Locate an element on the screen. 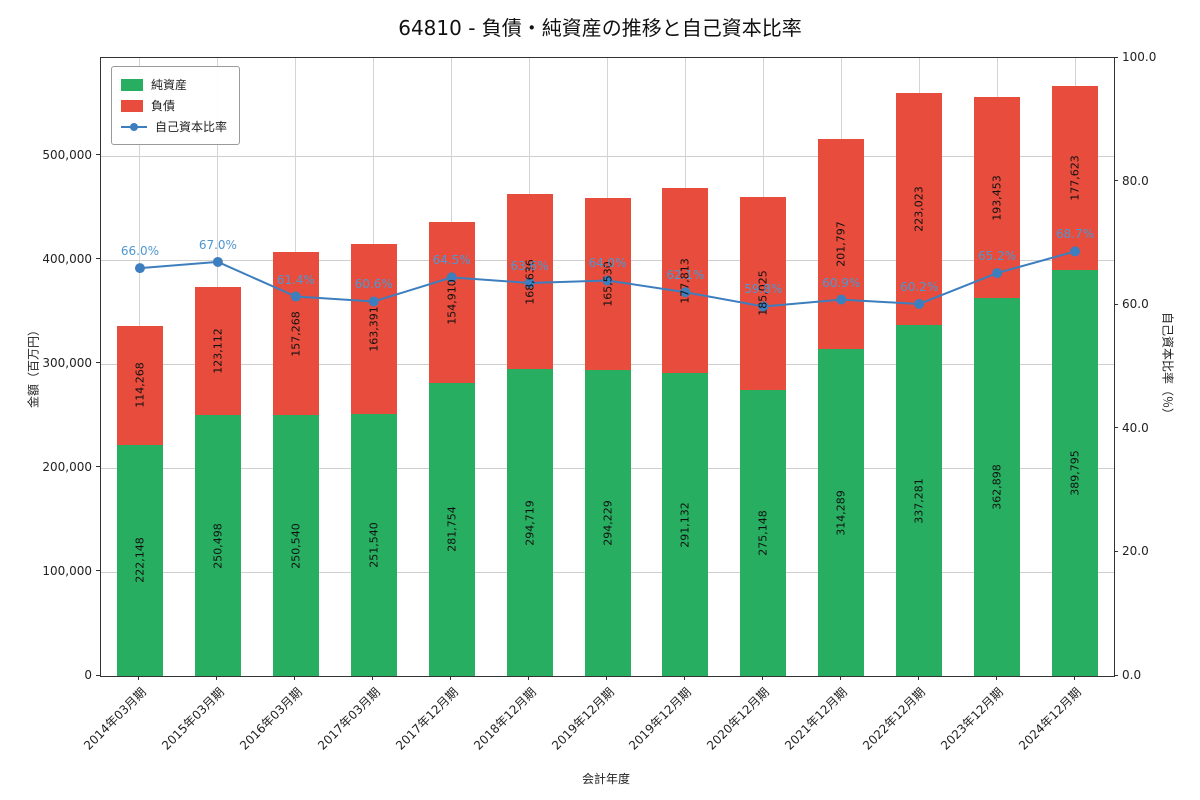 The height and width of the screenshot is (800, 1200). equity-ratio-label: 62.1% is located at coordinates (685, 275).